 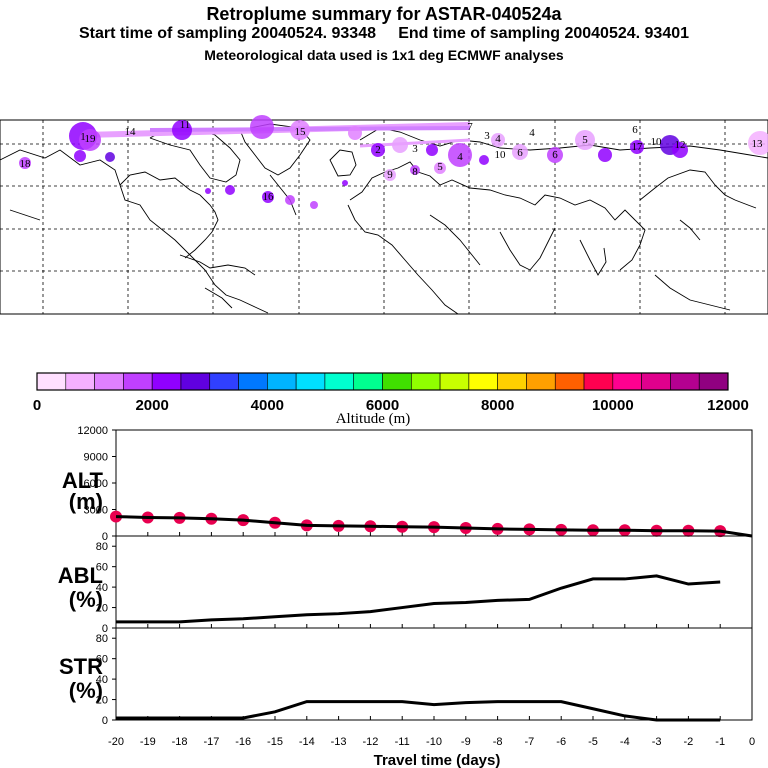 I want to click on str-y-tick-label: 80, so click(x=102, y=639).